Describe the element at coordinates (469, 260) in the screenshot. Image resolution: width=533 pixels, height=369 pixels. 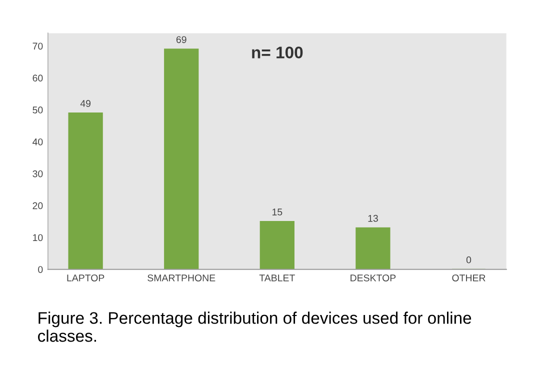
I see `data-label: 0` at that location.